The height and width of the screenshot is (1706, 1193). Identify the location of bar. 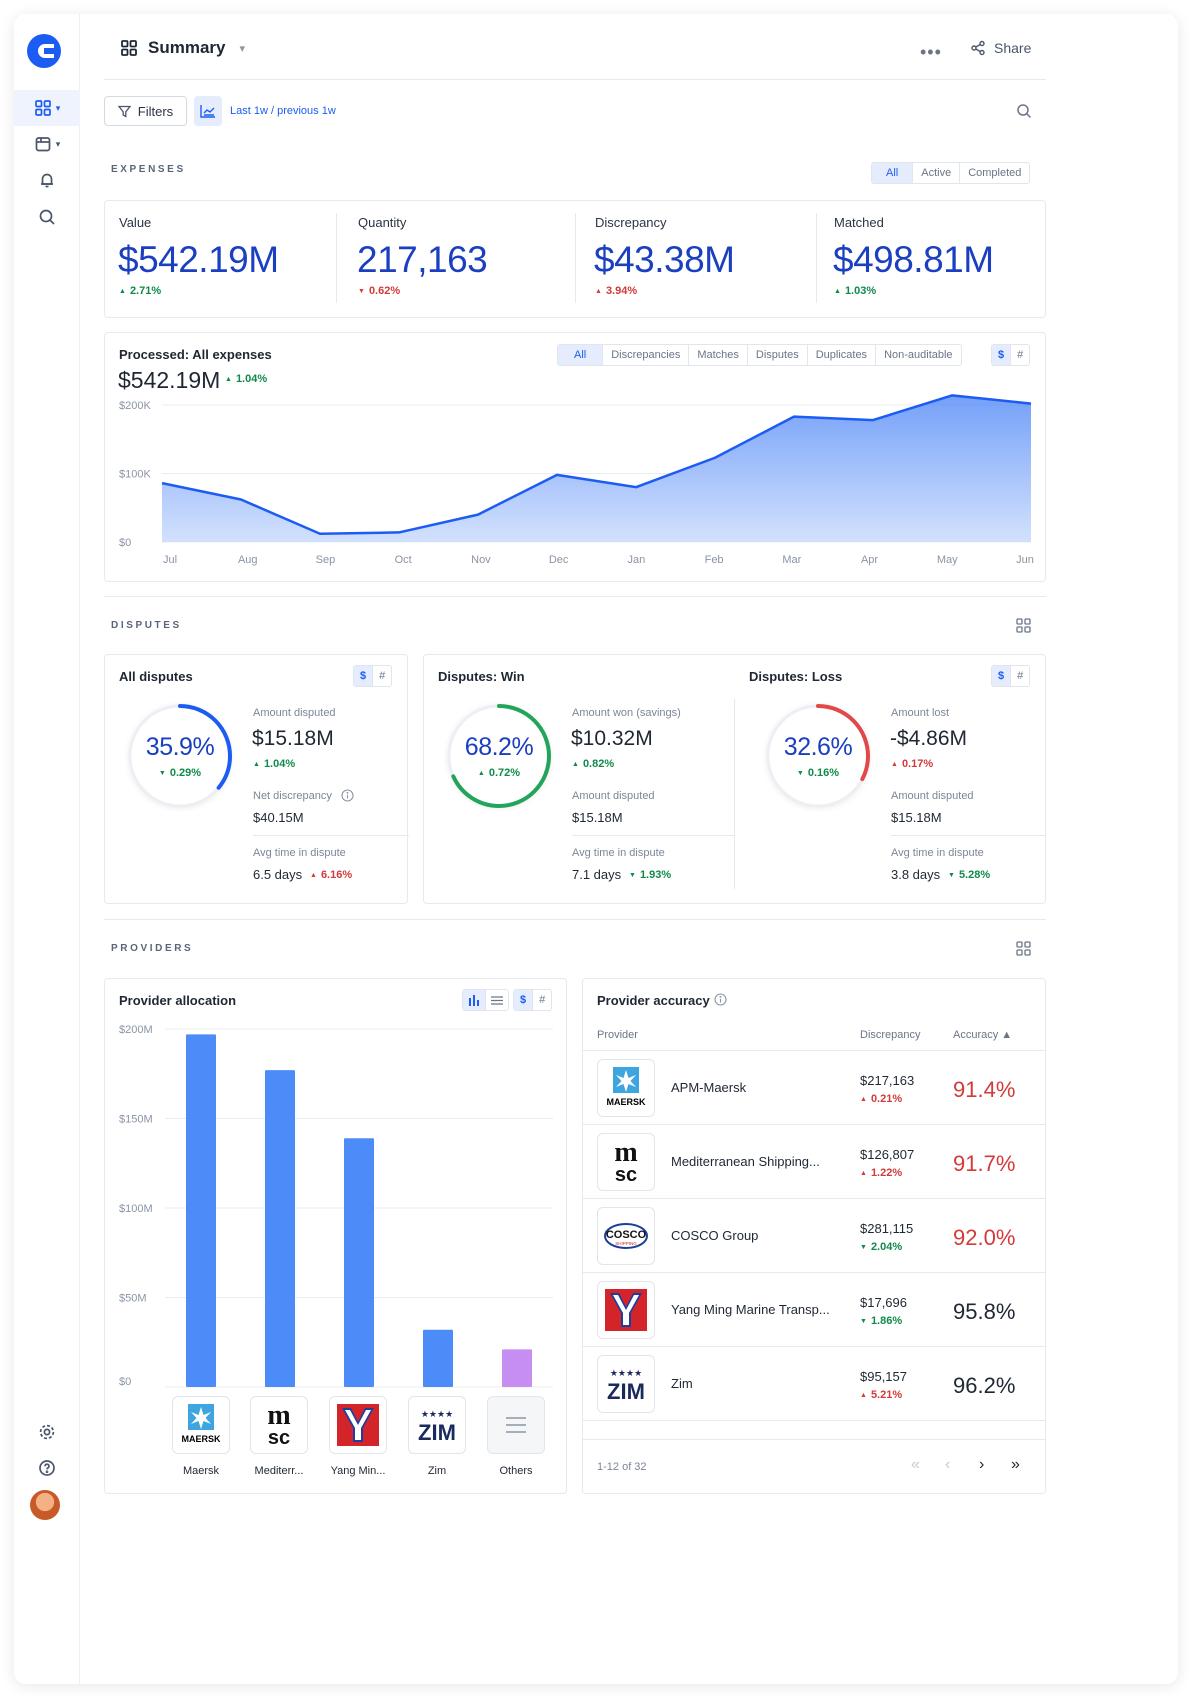
(280, 1228).